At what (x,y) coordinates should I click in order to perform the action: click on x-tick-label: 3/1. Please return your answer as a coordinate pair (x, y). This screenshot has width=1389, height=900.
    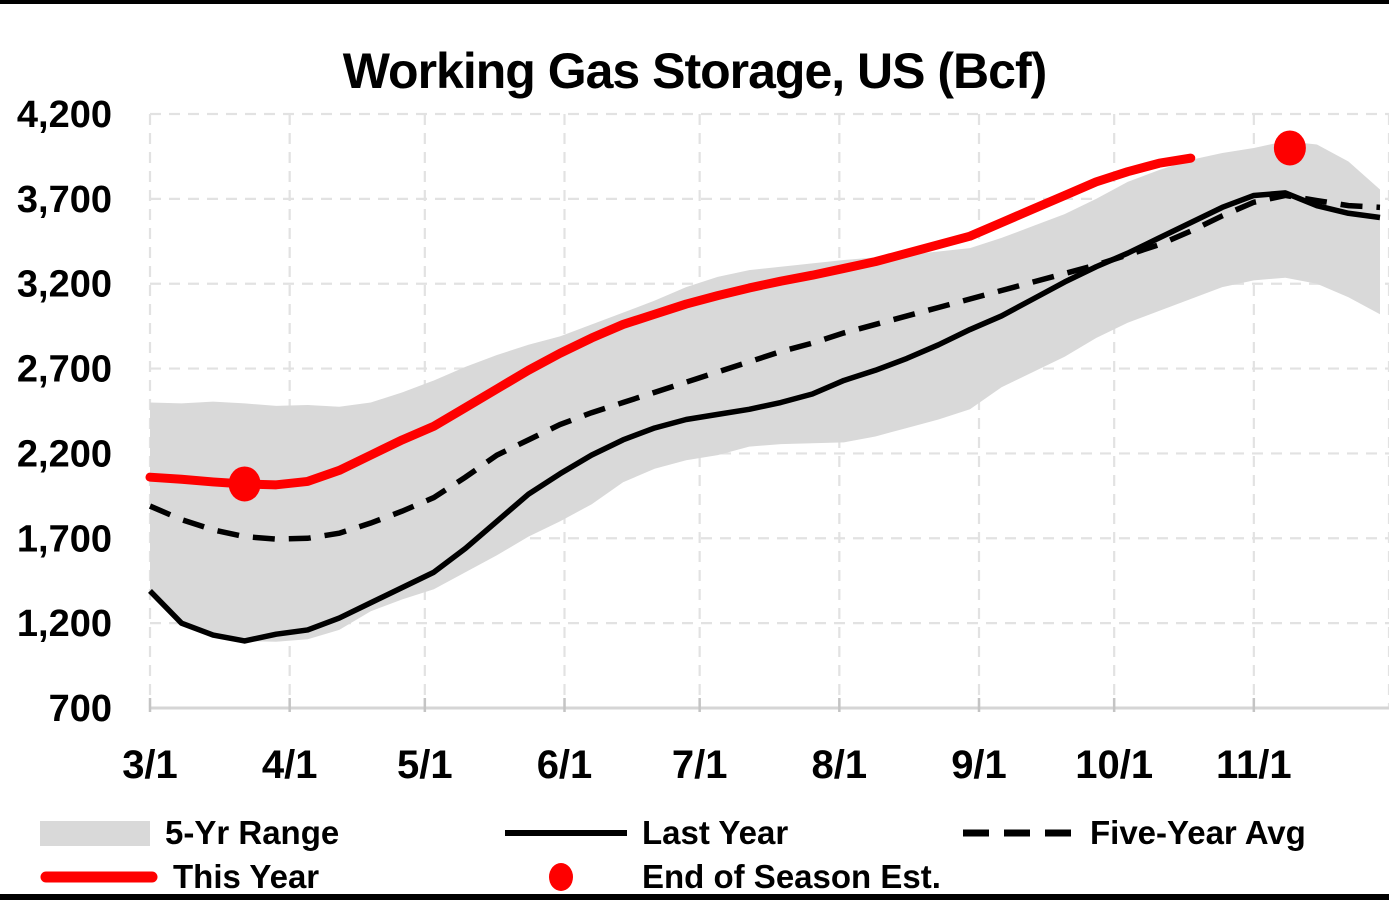
    Looking at the image, I should click on (150, 765).